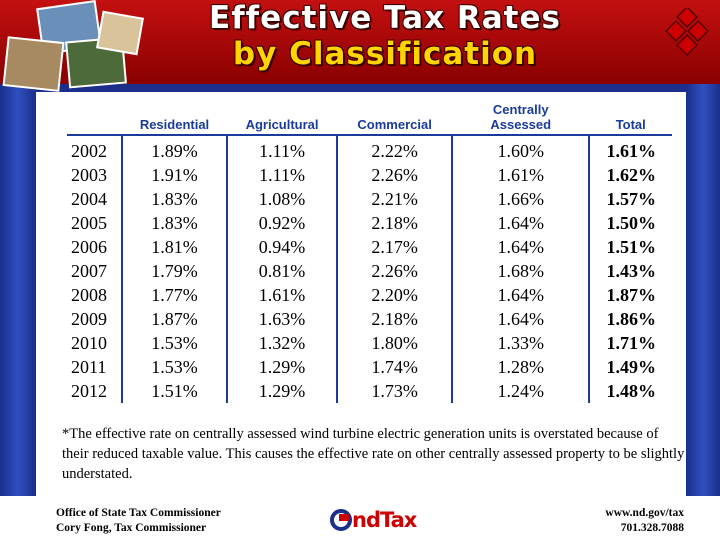 Image resolution: width=720 pixels, height=540 pixels. What do you see at coordinates (18, 290) in the screenshot?
I see `left-band` at bounding box center [18, 290].